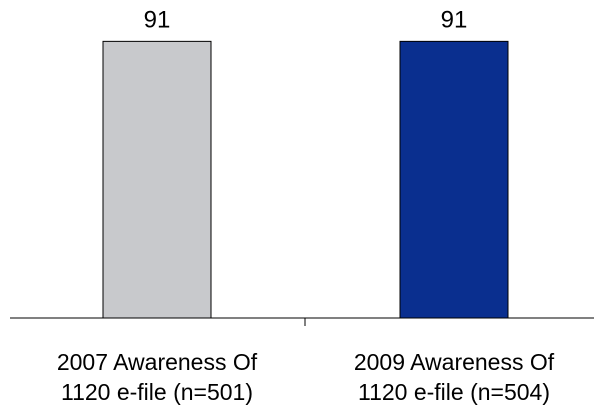 Image resolution: width=594 pixels, height=412 pixels. What do you see at coordinates (157, 19) in the screenshot?
I see `data-label-1: 91` at bounding box center [157, 19].